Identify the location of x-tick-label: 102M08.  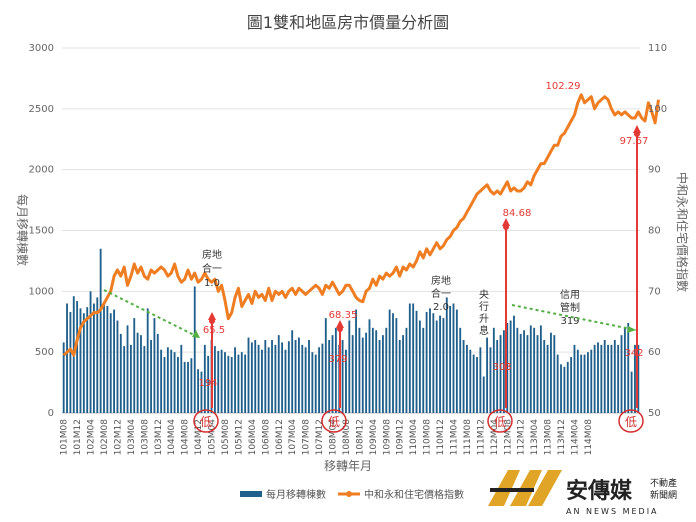
(105, 437).